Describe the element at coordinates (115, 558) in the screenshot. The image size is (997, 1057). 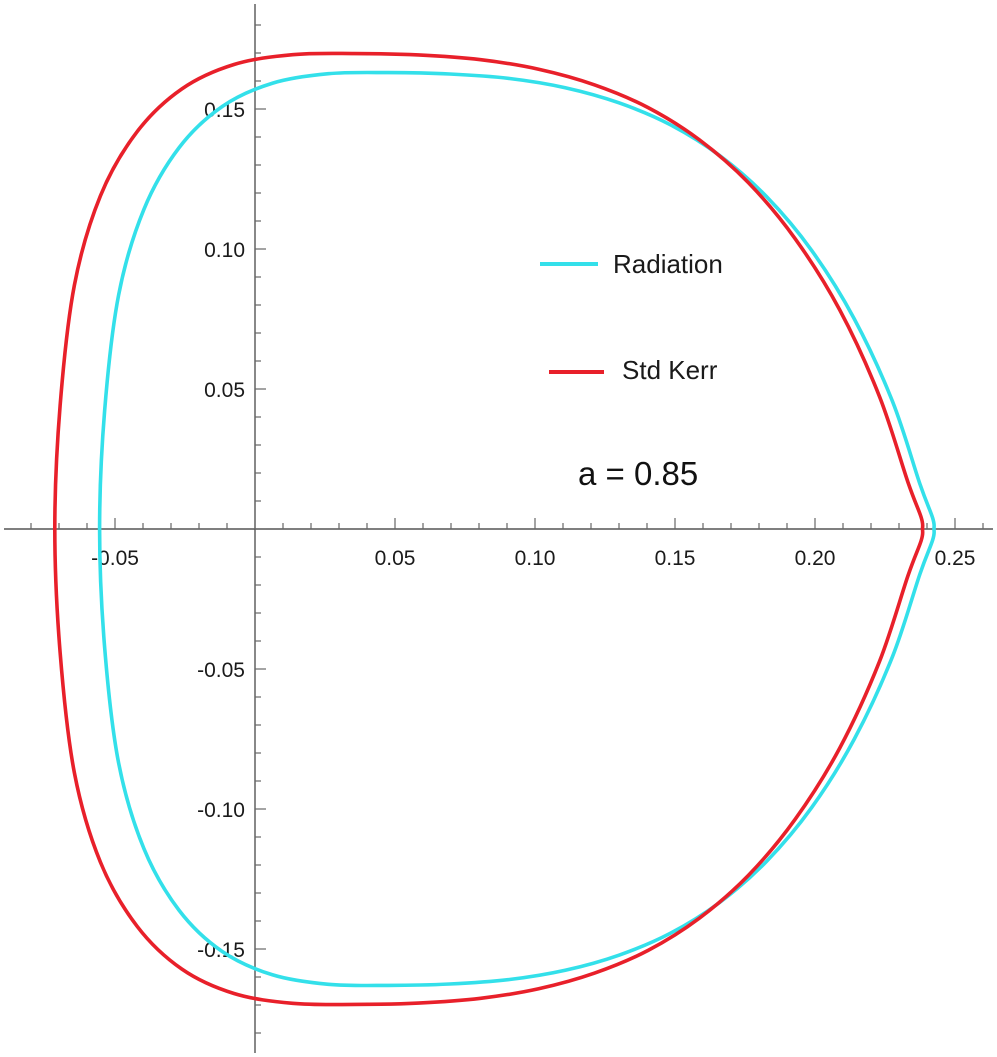
I see `x-tick-label: -0.05` at that location.